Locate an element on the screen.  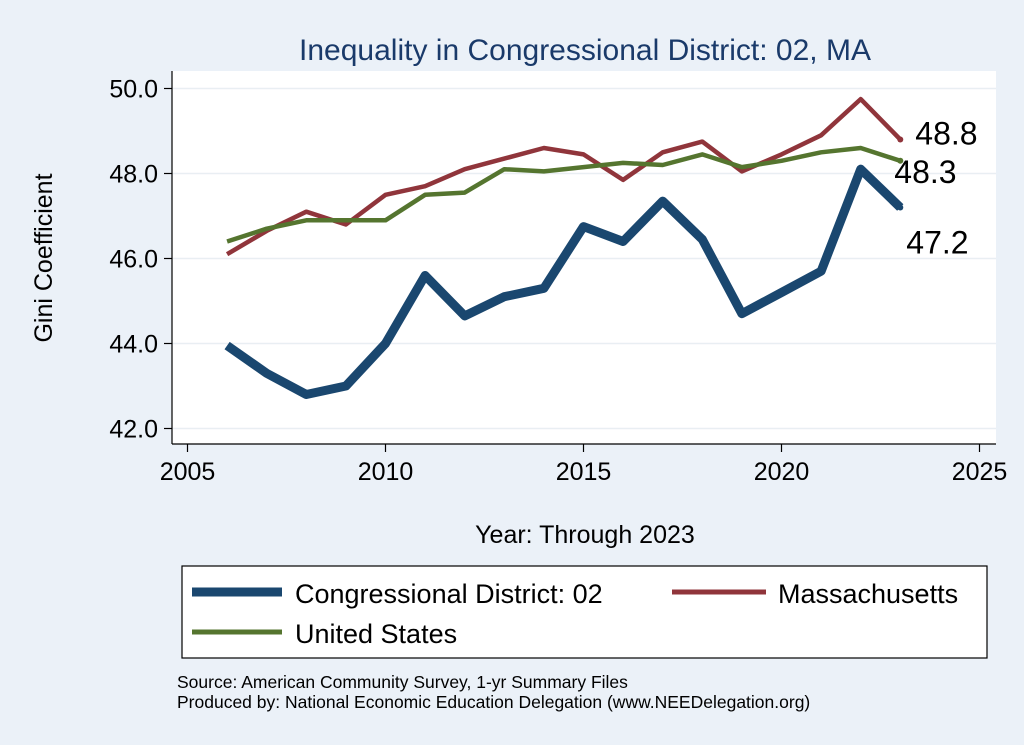
end-labels: 47.2 48.848.3 is located at coordinates (935, 188).